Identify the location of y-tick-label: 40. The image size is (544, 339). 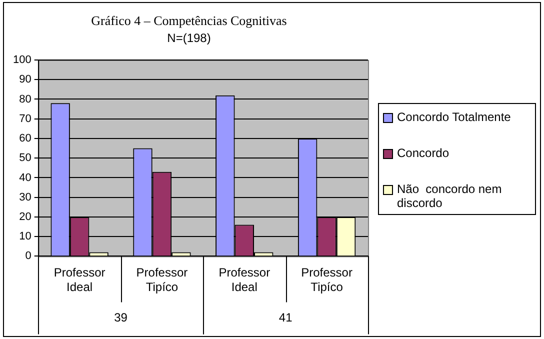
(25, 178).